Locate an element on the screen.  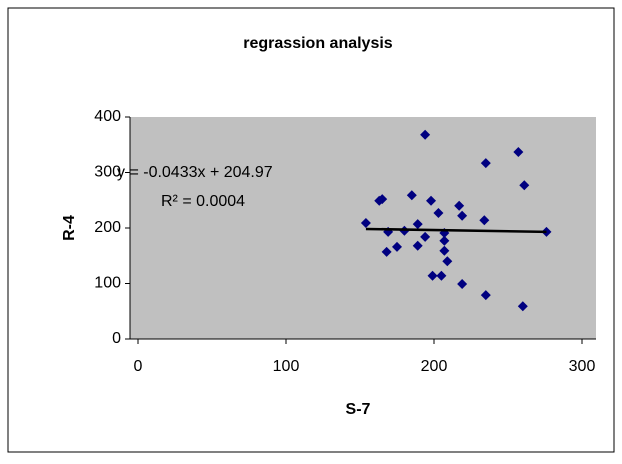
x-tick-label: 200 is located at coordinates (434, 366).